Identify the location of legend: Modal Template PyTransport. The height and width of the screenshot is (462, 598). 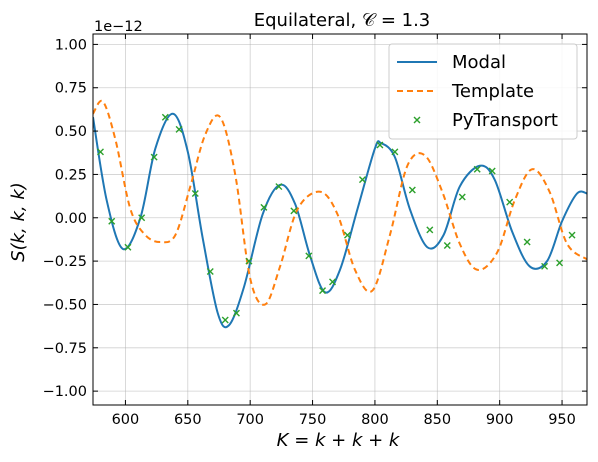
(483, 91).